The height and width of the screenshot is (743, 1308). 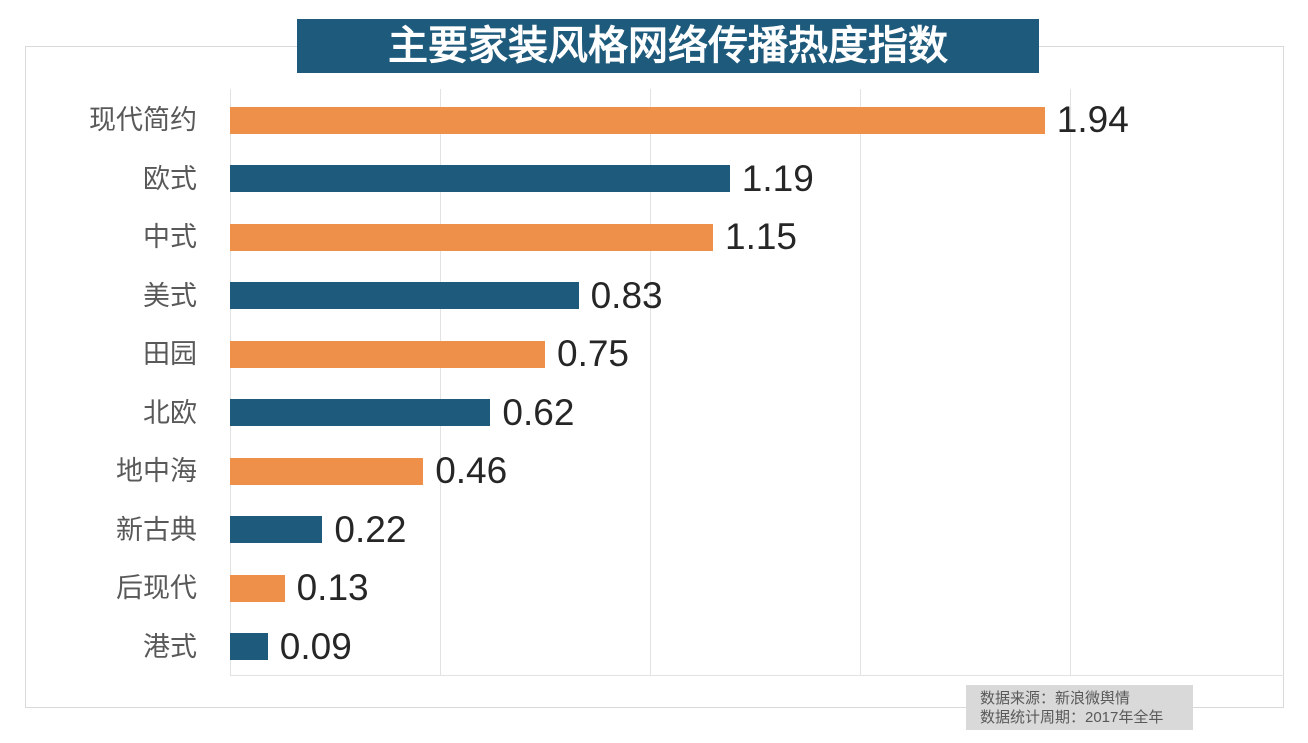 I want to click on value-label: 0.09, so click(x=315, y=646).